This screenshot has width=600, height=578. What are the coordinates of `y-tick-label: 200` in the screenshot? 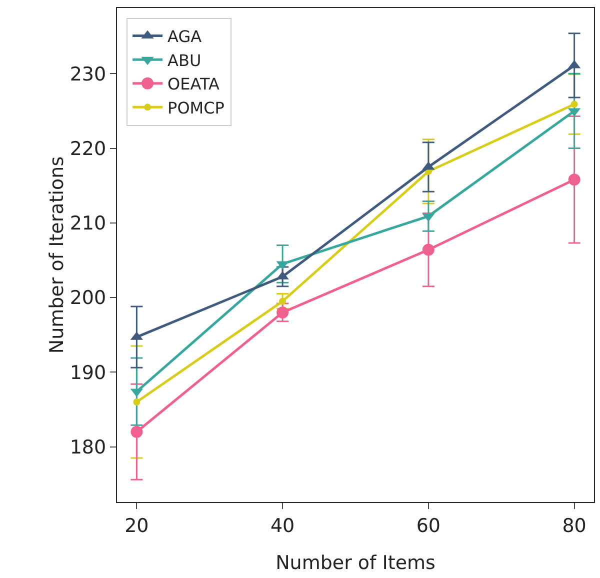 It's located at (88, 298).